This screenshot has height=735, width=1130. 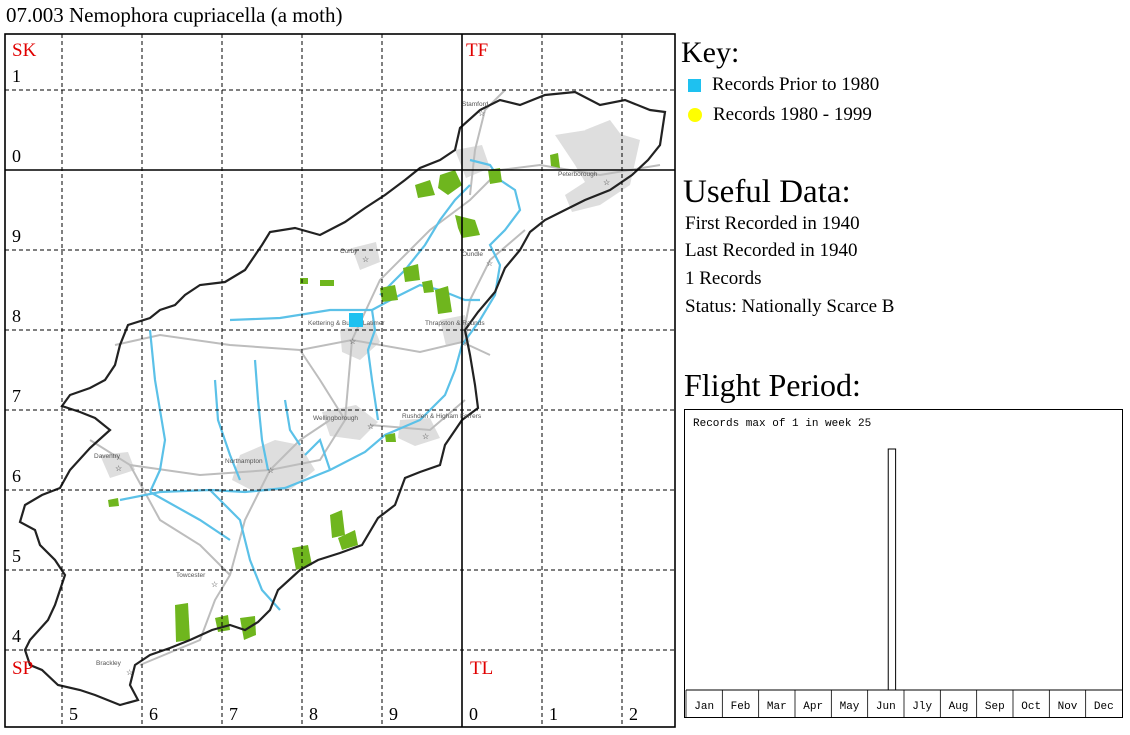 What do you see at coordinates (959, 707) in the screenshot?
I see `month-label: Aug` at bounding box center [959, 707].